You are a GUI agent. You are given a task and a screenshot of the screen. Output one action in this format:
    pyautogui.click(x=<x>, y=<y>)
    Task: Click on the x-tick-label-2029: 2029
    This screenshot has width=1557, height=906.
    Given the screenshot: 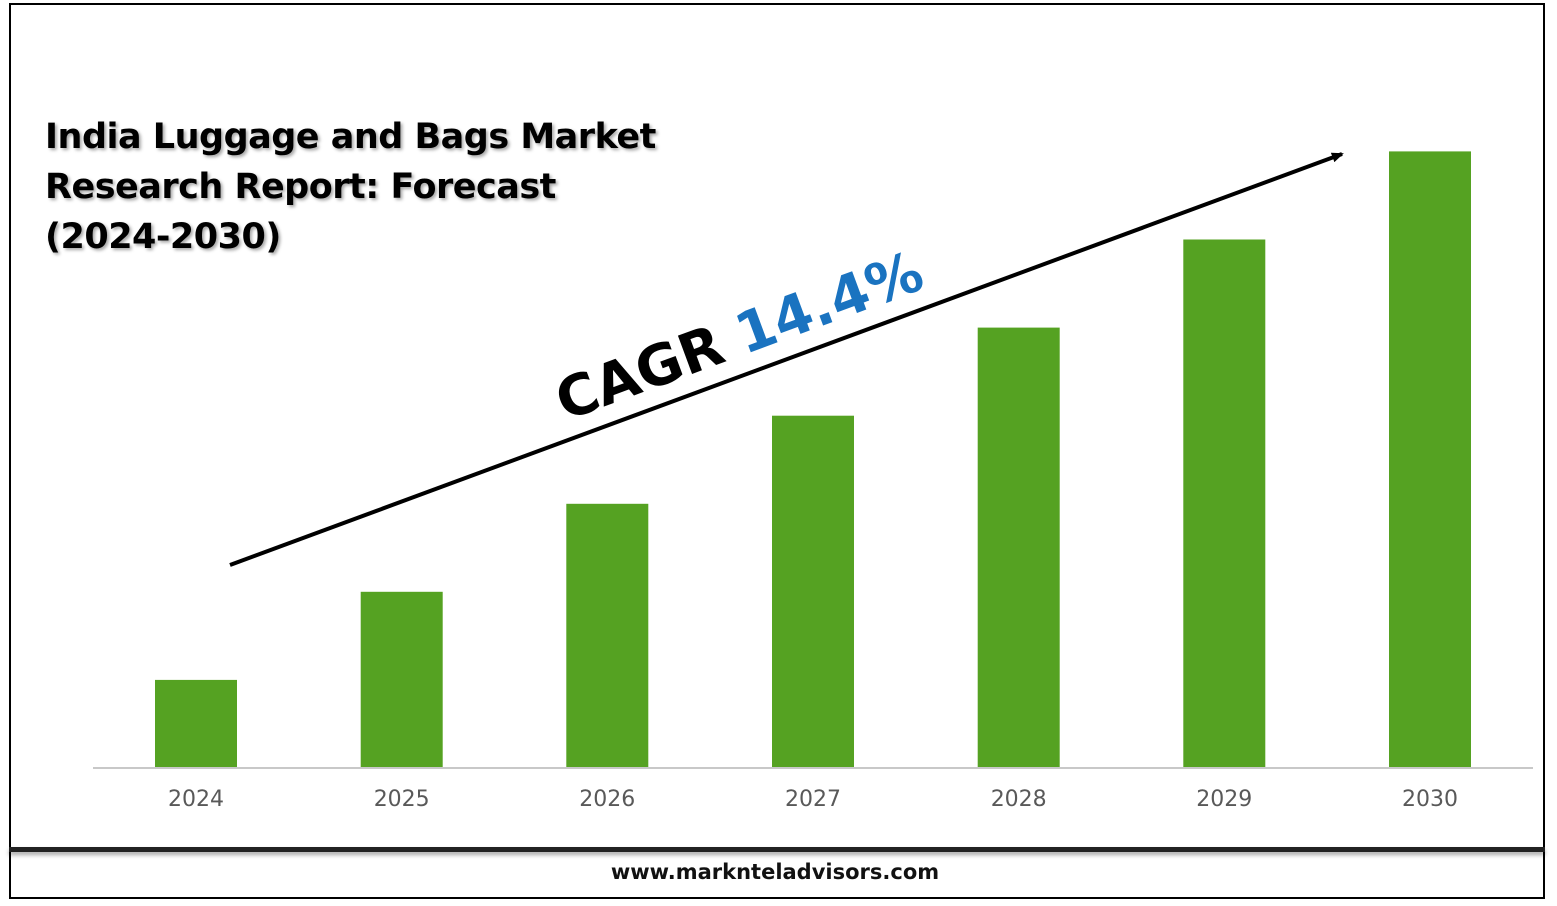 What is the action you would take?
    pyautogui.click(x=1224, y=799)
    